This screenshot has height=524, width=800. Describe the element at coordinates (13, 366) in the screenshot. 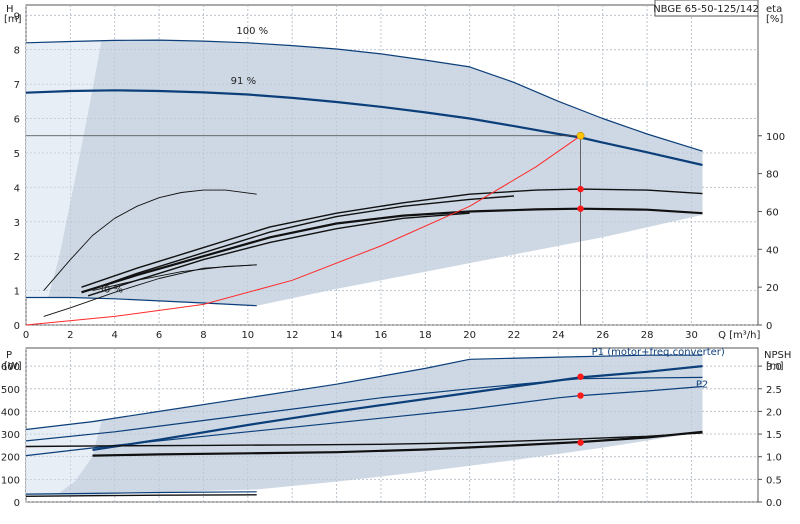

I see `p-axis-unit: [W]` at that location.